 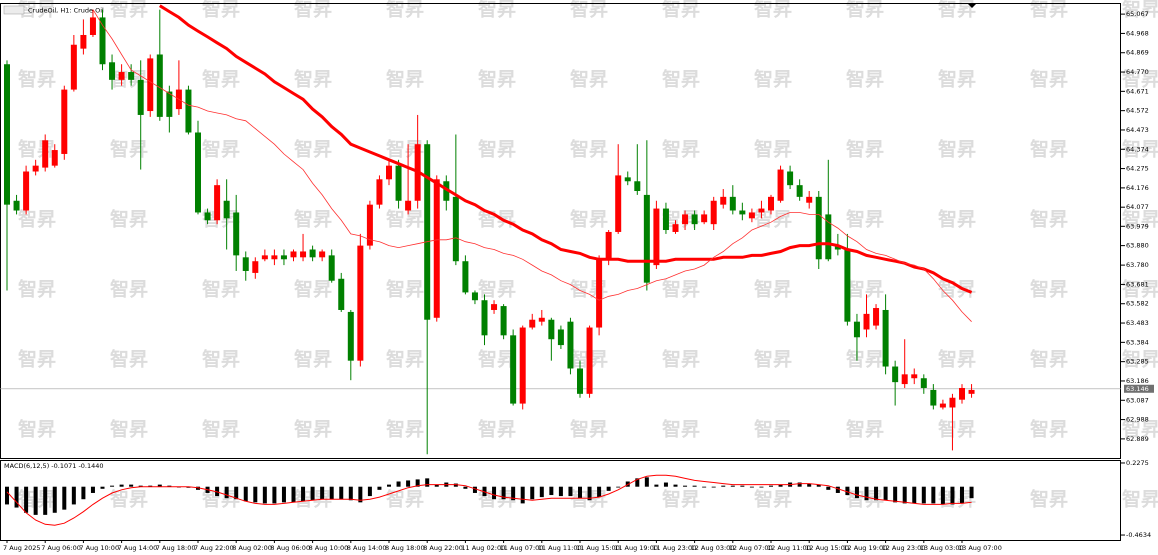 I want to click on x-tick-label: 12 Aug 07:00, so click(x=751, y=548).